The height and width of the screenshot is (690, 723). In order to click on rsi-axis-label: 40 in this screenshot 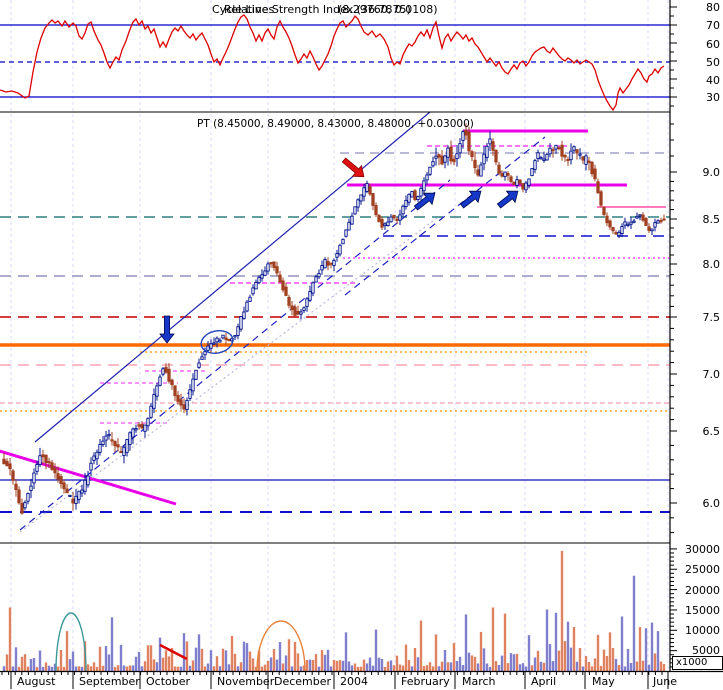, I will do `click(713, 80)`.